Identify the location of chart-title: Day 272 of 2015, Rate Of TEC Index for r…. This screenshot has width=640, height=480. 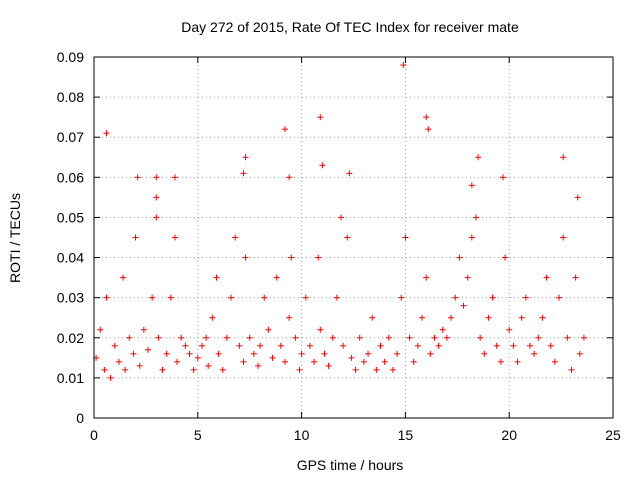
(350, 27).